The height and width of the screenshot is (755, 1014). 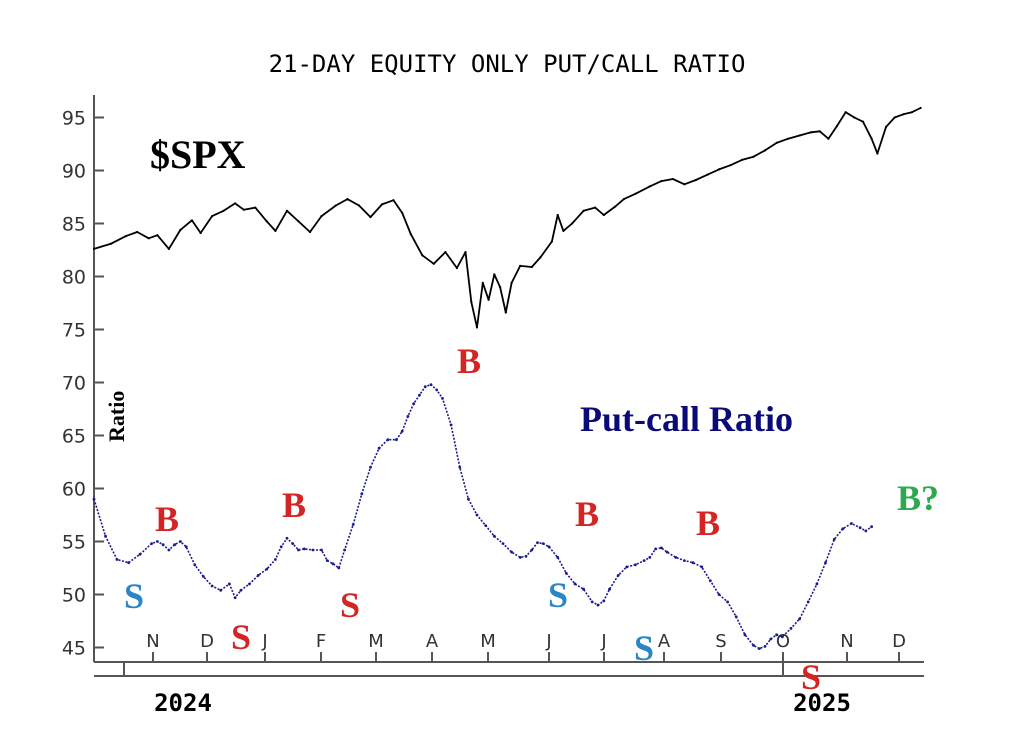 I want to click on month-label: S, so click(x=720, y=641).